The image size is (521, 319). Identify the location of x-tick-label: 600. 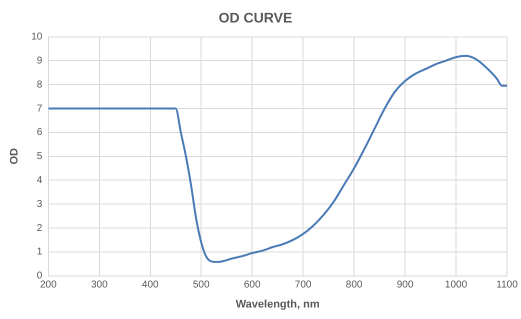
(252, 285).